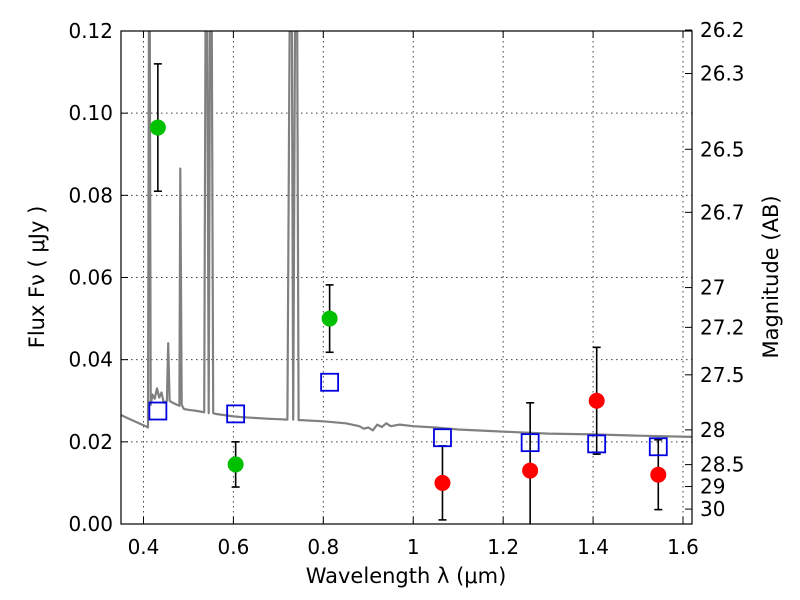  I want to click on y2-tick-label: 28, so click(712, 430).